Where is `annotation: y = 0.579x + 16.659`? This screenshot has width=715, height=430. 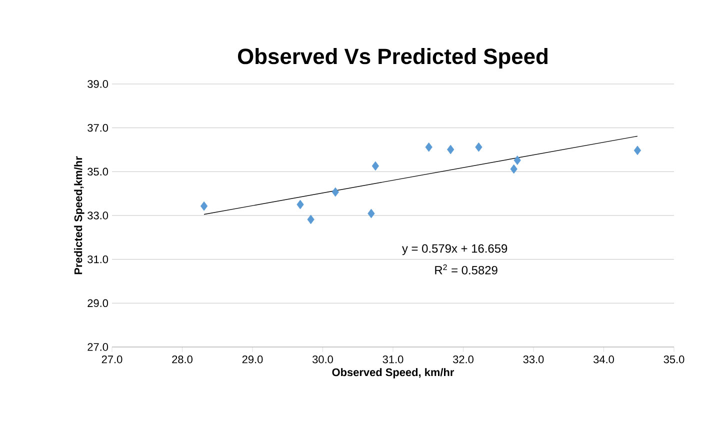
annotation: y = 0.579x + 16.659 is located at coordinates (455, 250).